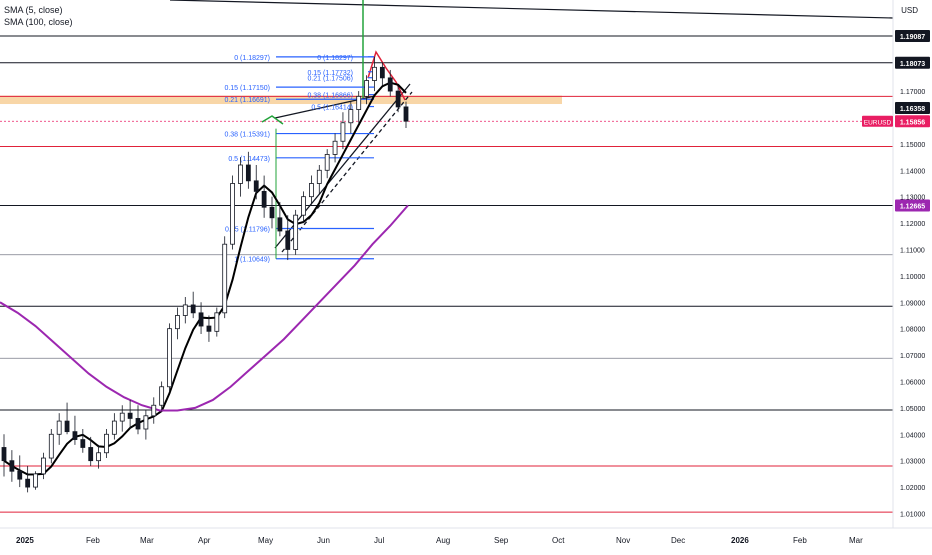 The height and width of the screenshot is (555, 932). What do you see at coordinates (912, 171) in the screenshot?
I see `y-axis-tick-label: 1.14000` at bounding box center [912, 171].